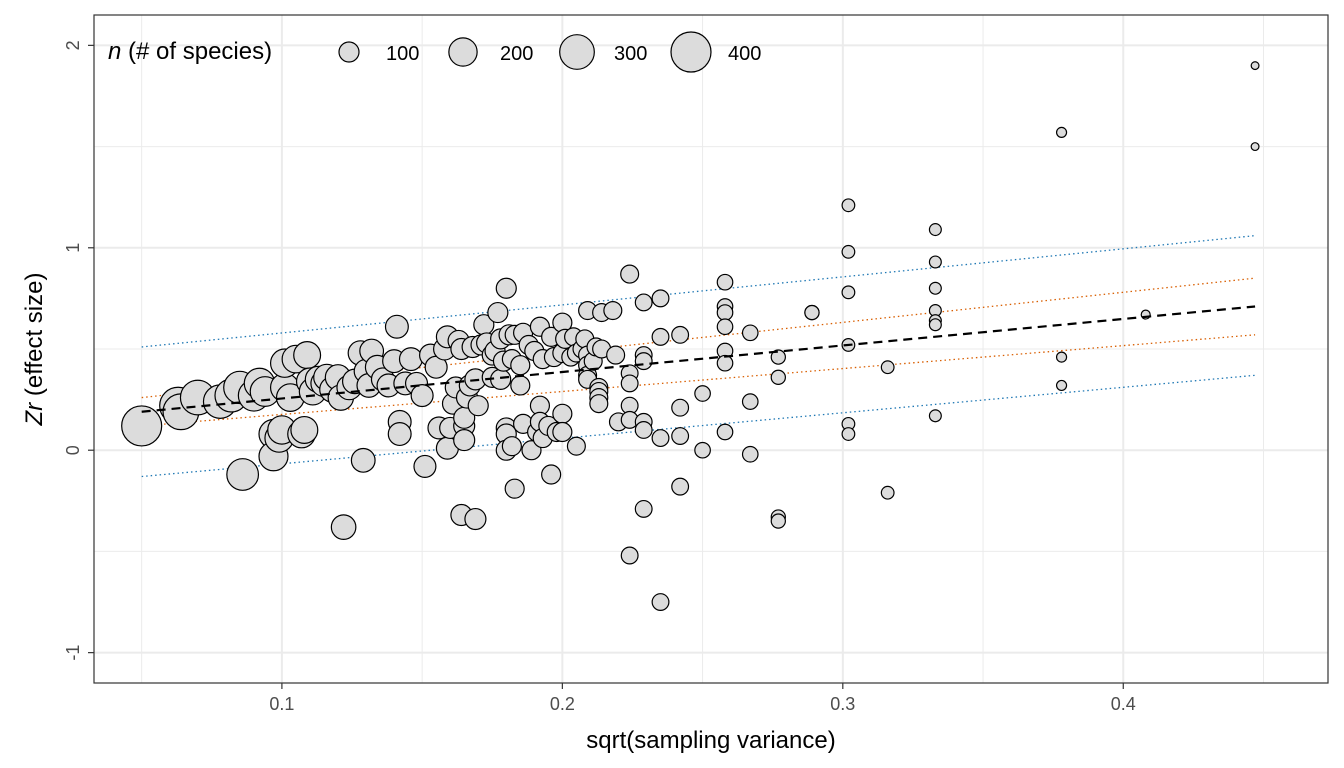 This screenshot has height=768, width=1344. What do you see at coordinates (196, 51) in the screenshot?
I see `legend-title-rest: (# of species)` at bounding box center [196, 51].